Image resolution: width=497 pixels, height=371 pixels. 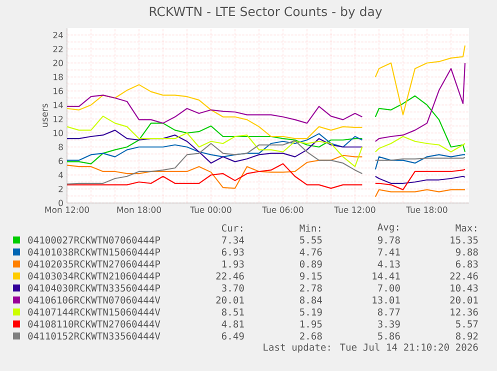 I want to click on text: 2.78, so click(x=311, y=288).